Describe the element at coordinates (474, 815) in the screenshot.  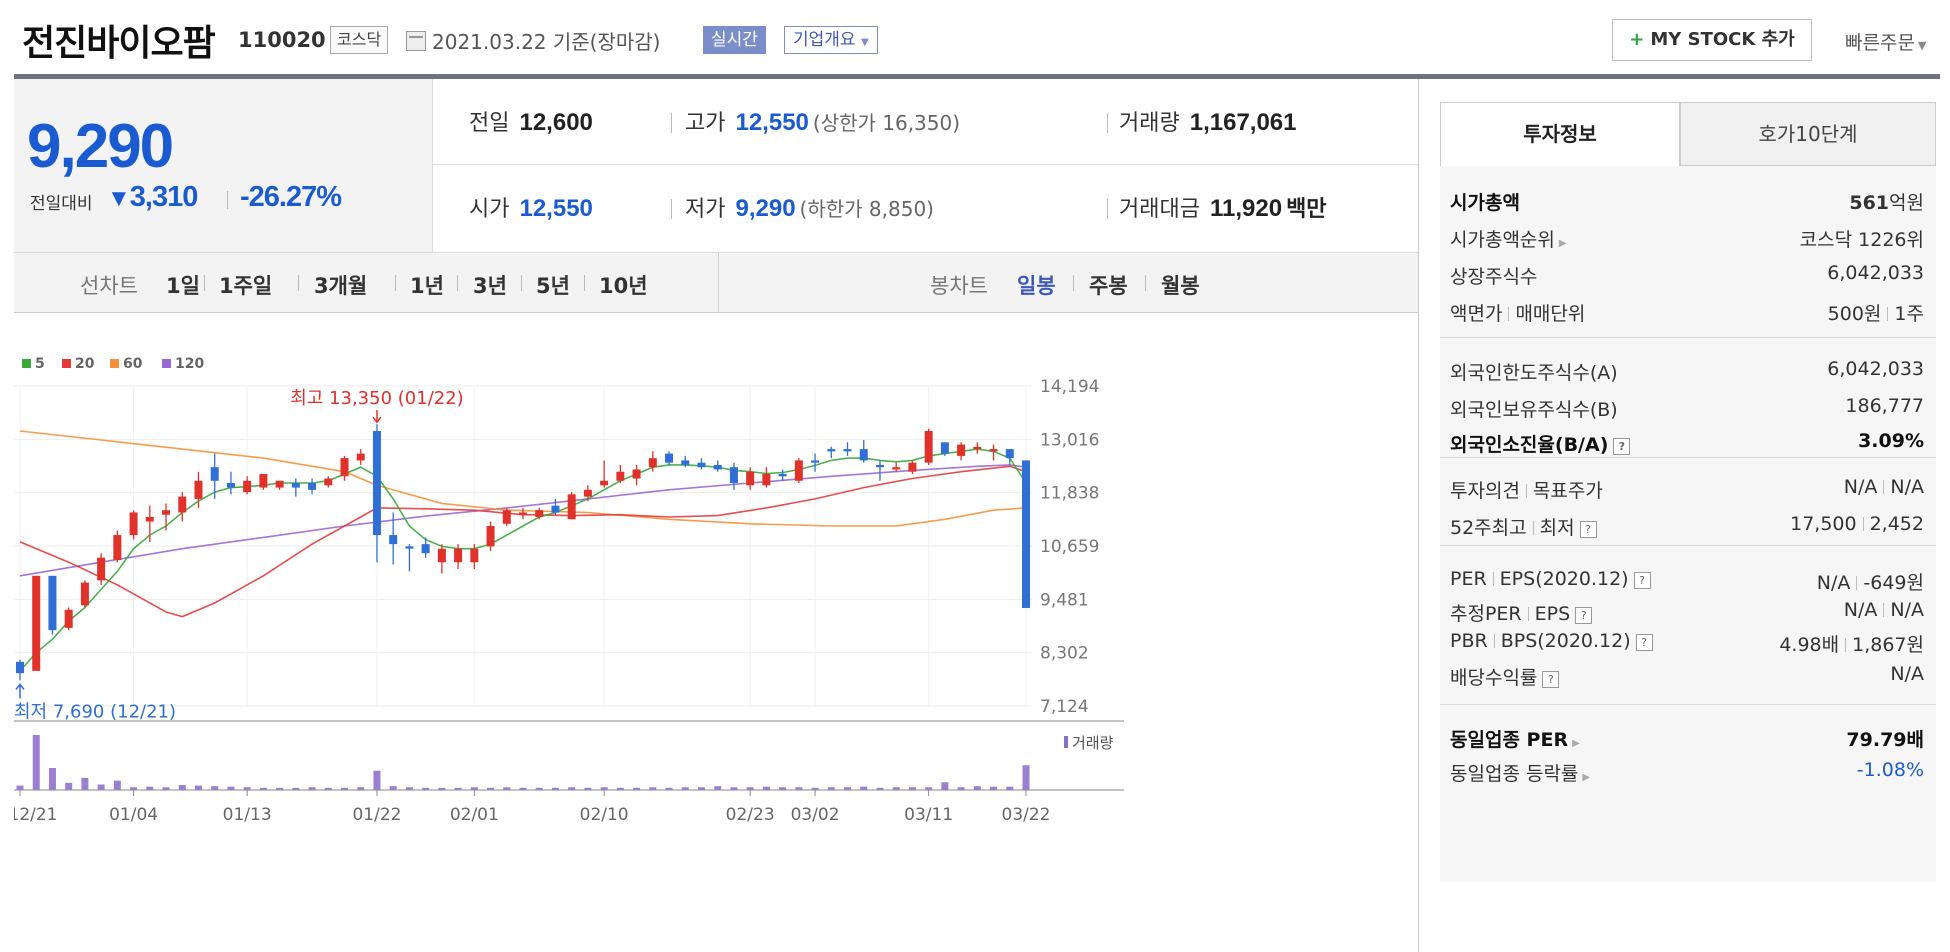
I see `x-tick-label: 02/01` at that location.